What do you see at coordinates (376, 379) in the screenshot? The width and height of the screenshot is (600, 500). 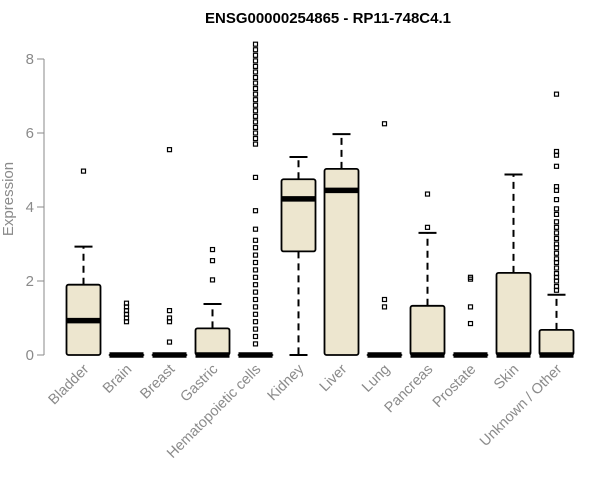 I see `x-tick-label: Lung` at bounding box center [376, 379].